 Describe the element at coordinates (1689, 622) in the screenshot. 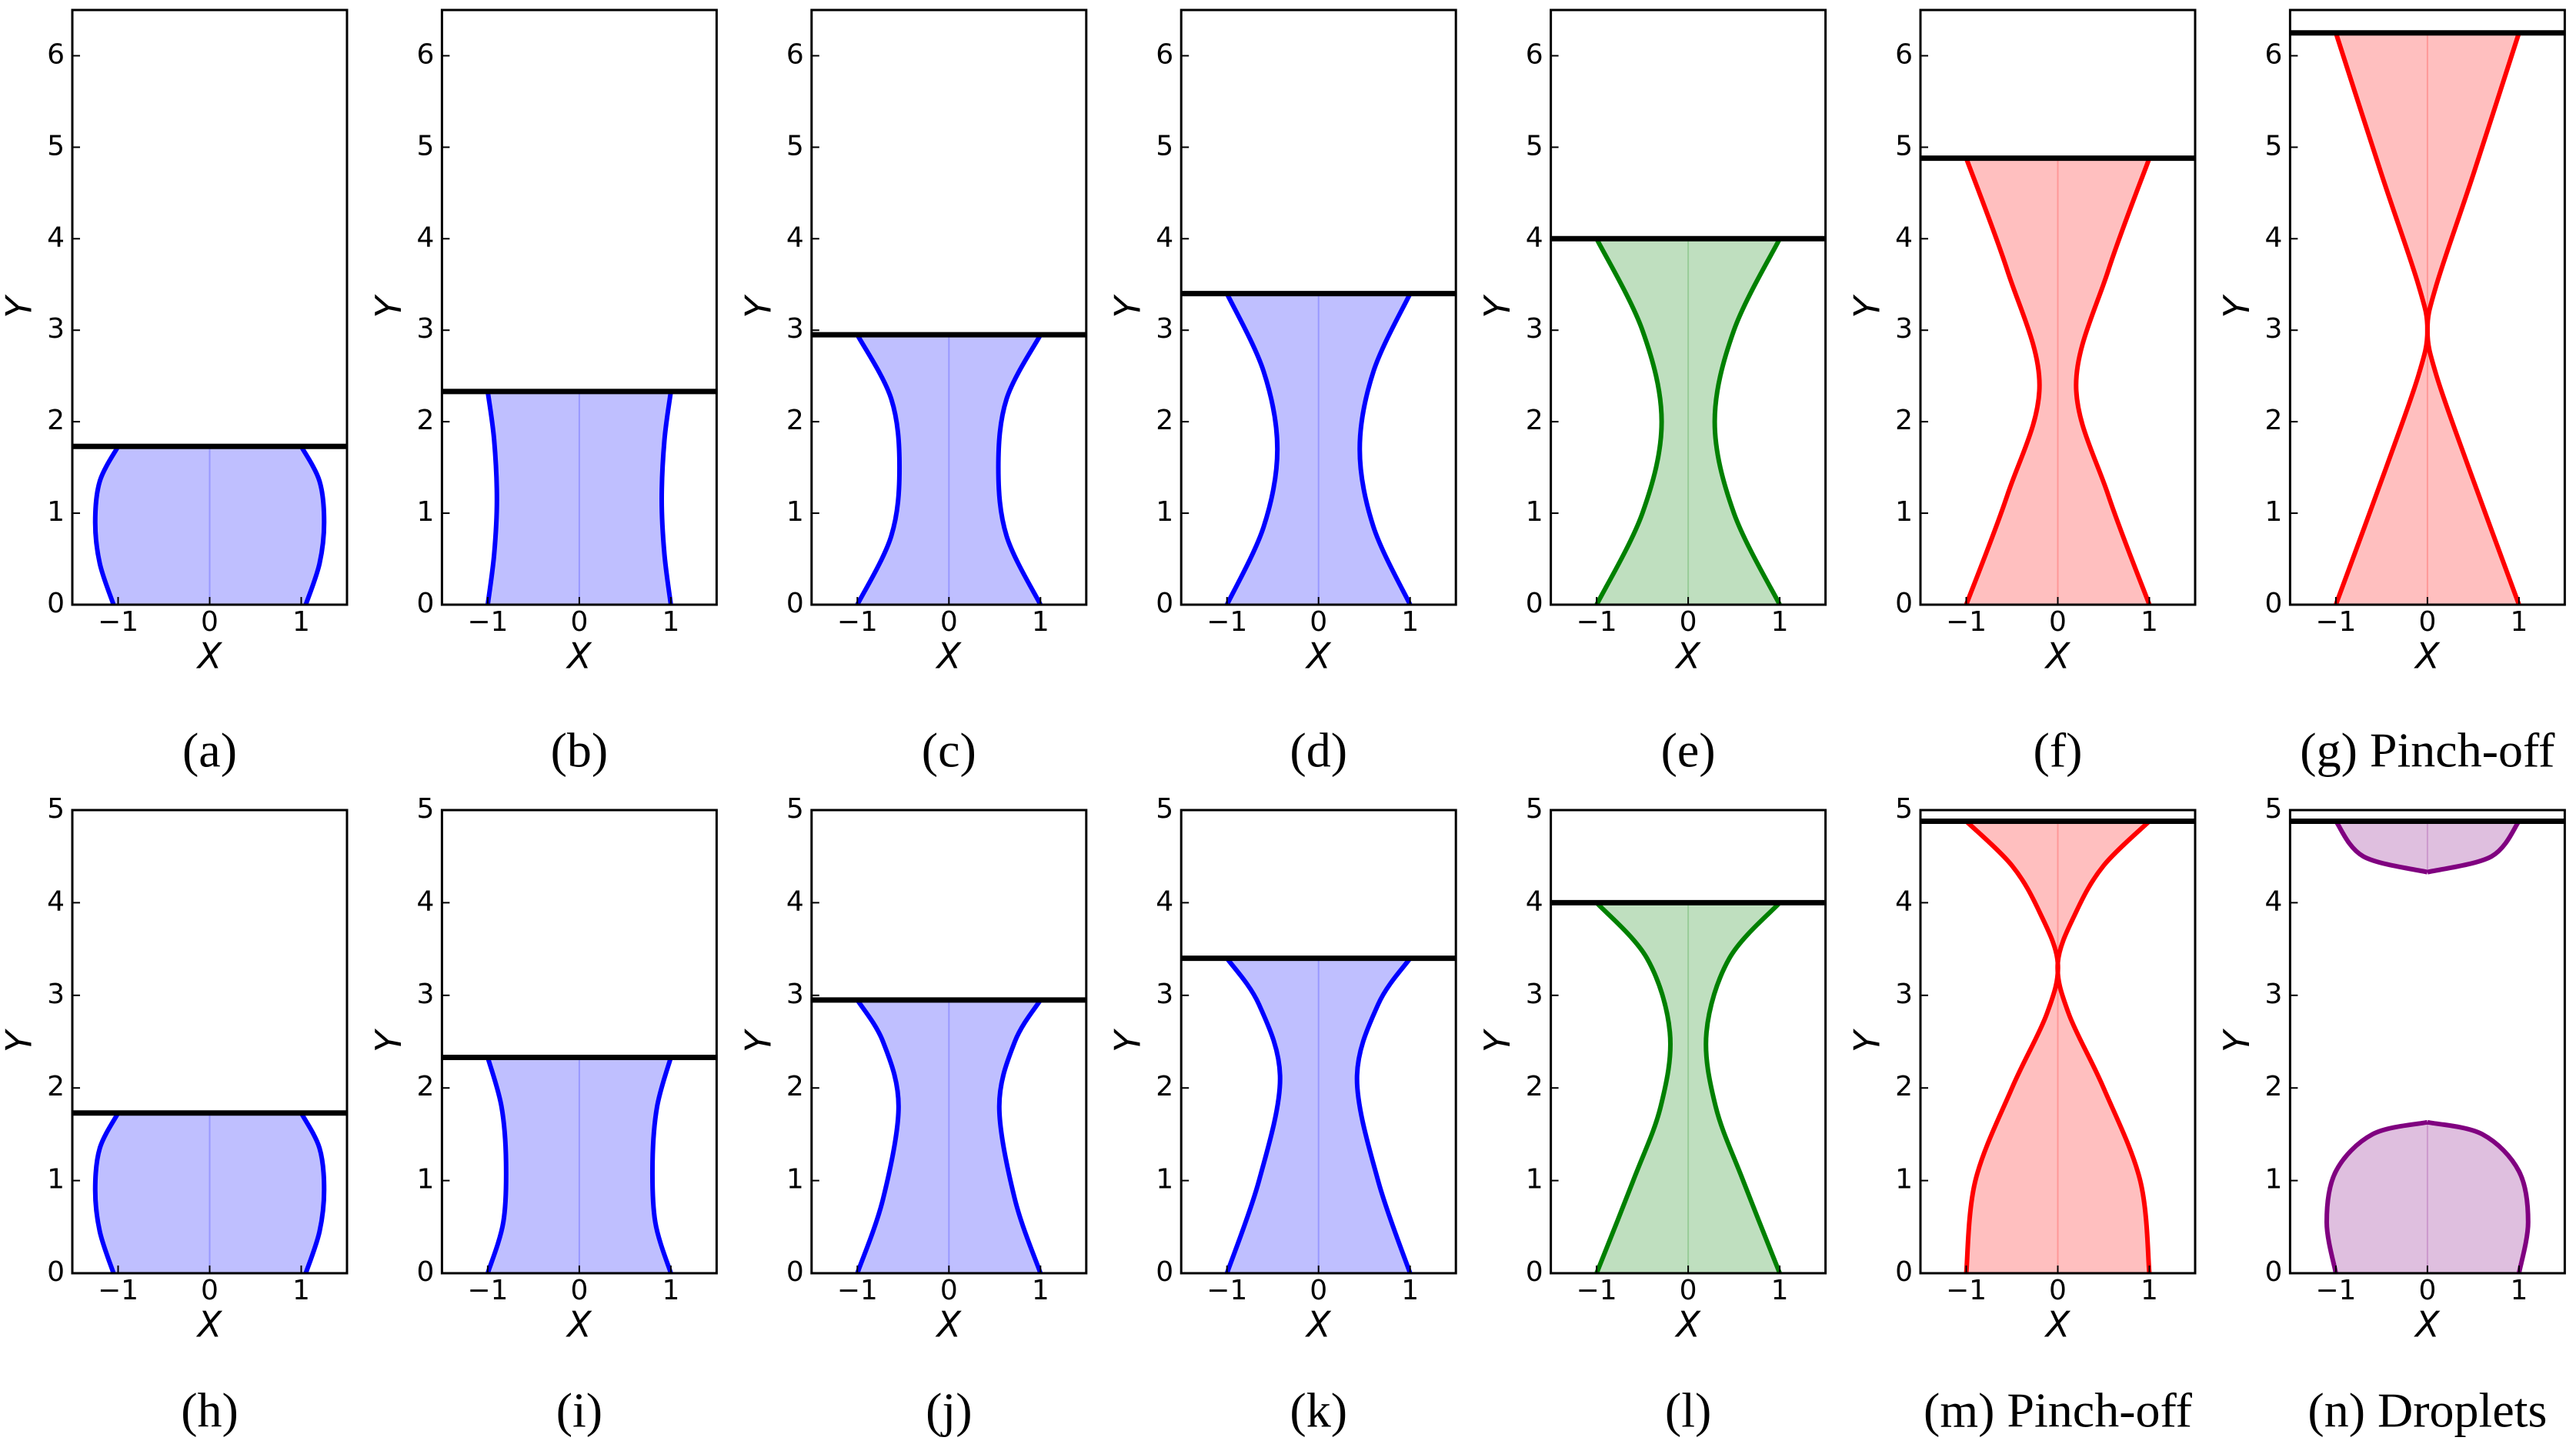

I see `x-tick-label: 0` at that location.